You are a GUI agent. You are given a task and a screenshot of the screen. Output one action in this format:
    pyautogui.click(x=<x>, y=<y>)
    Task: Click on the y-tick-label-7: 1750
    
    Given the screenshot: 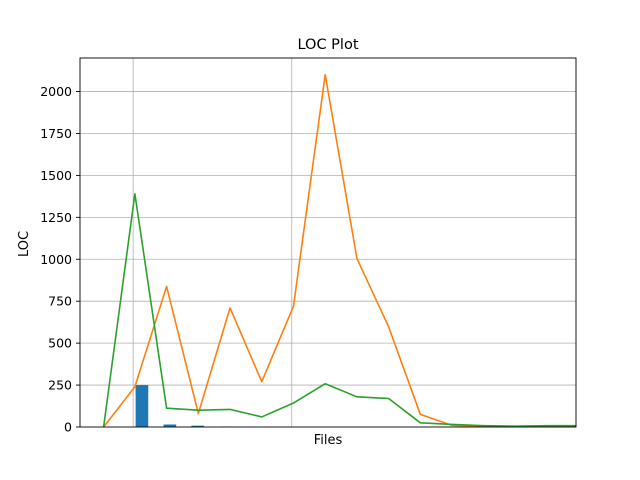 What is the action you would take?
    pyautogui.click(x=56, y=133)
    